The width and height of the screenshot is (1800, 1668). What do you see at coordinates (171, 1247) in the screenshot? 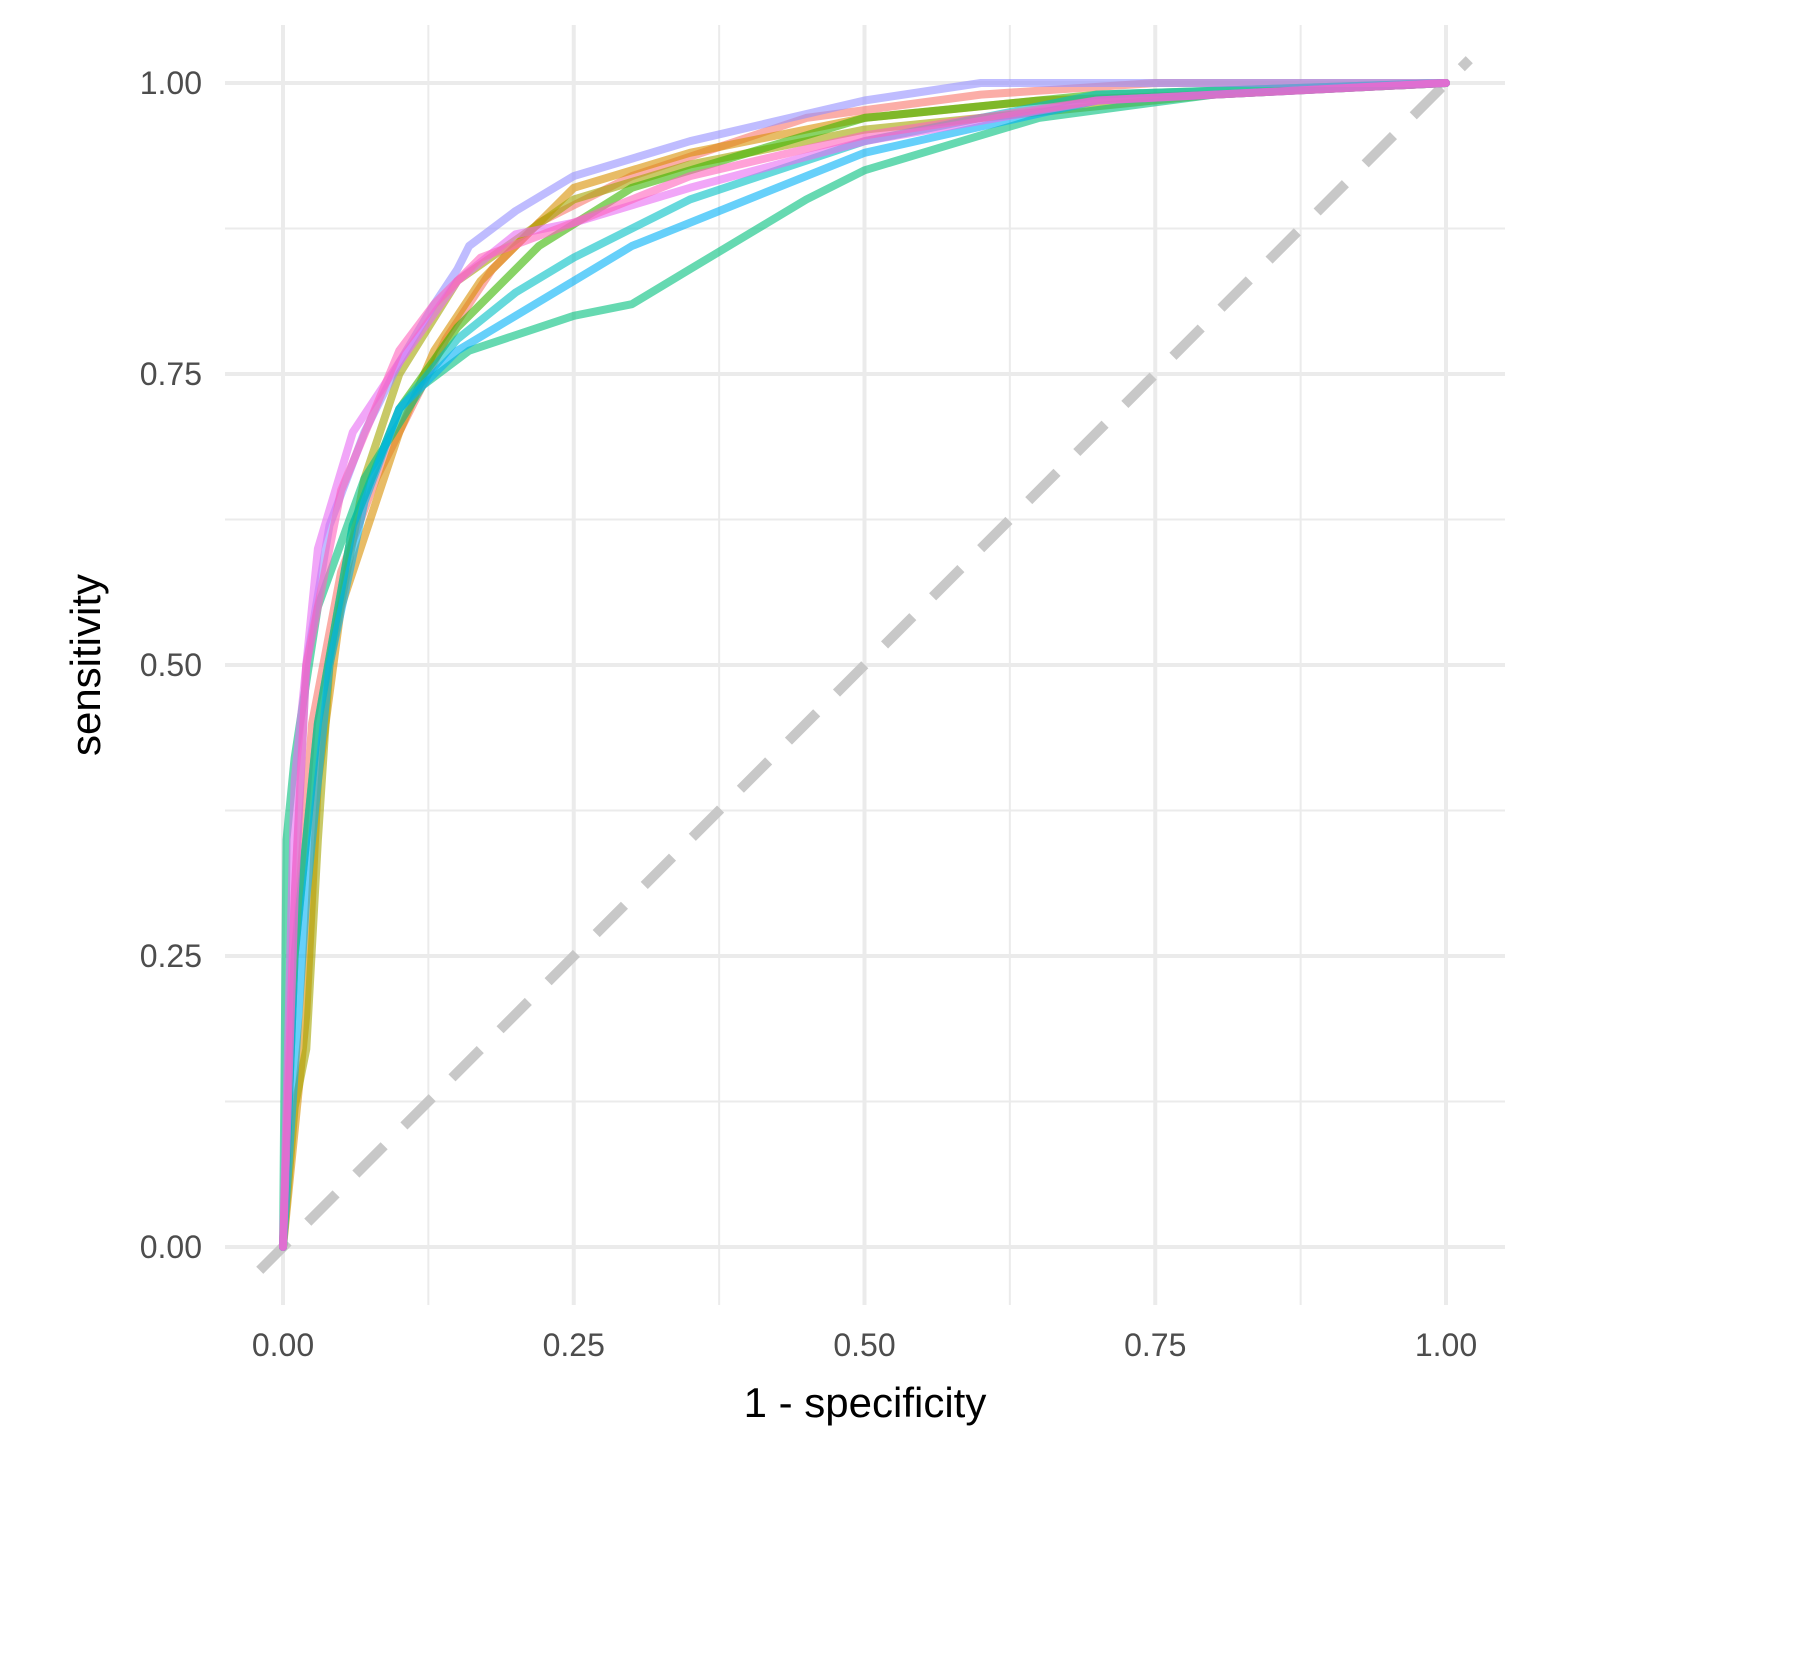
I see `y-tick-label: 0.00` at bounding box center [171, 1247].